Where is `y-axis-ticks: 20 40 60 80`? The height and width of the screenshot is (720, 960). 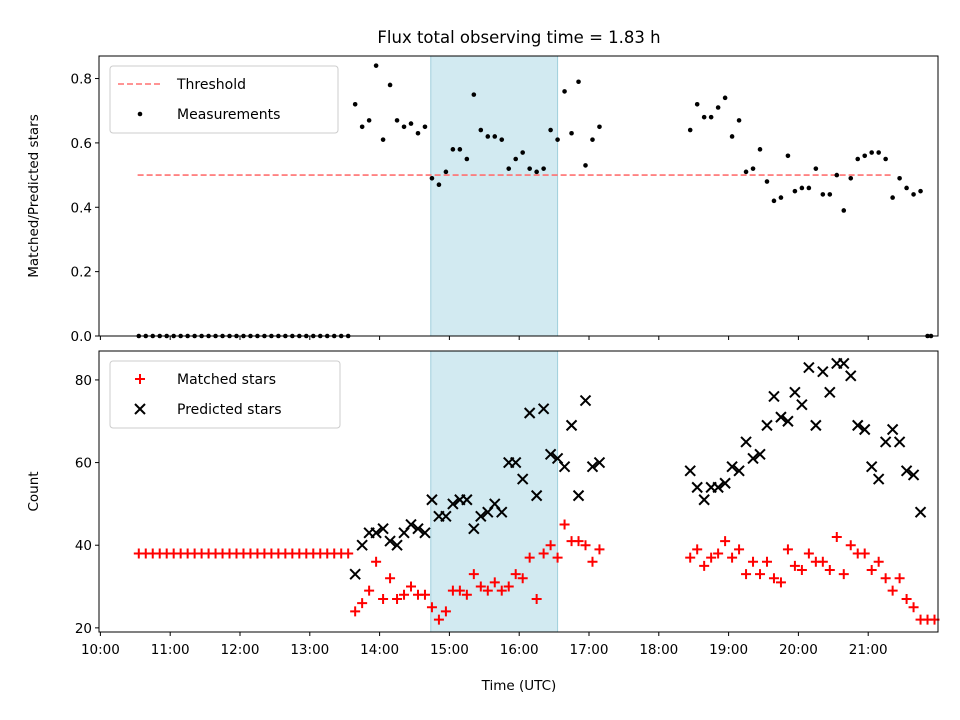 y-axis-ticks: 20 40 60 80 is located at coordinates (87, 505).